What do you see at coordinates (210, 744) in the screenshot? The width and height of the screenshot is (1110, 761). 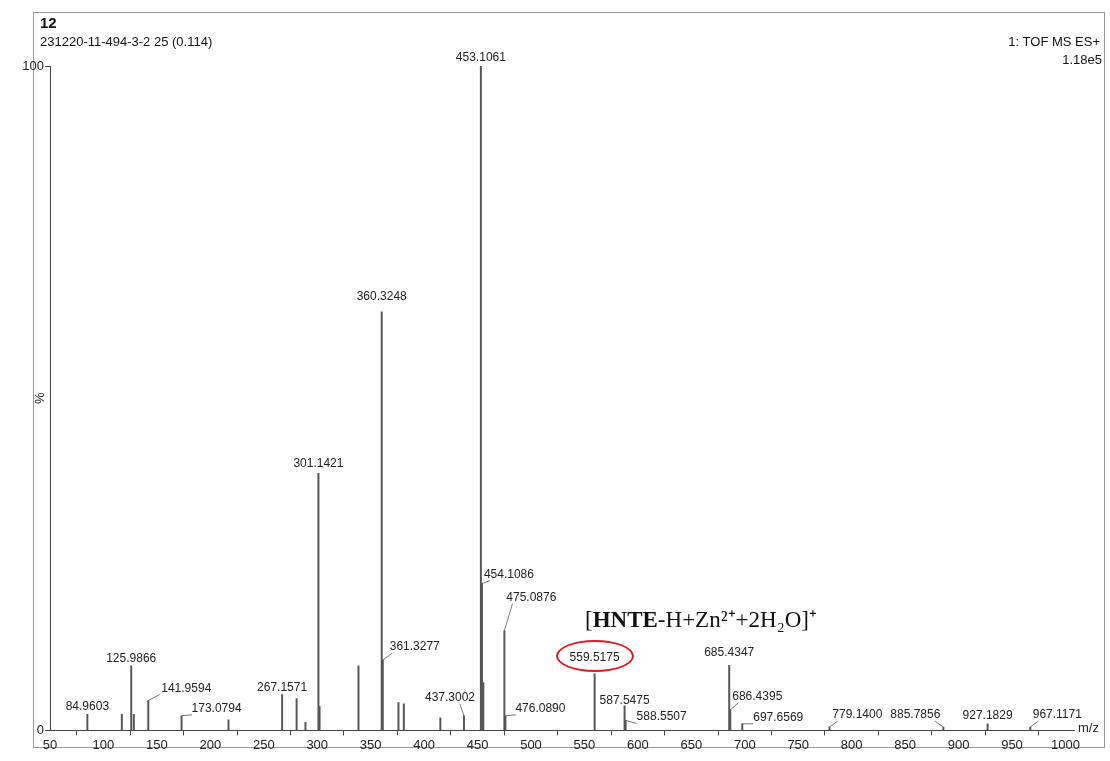 I see `x-tick-label: 200` at bounding box center [210, 744].